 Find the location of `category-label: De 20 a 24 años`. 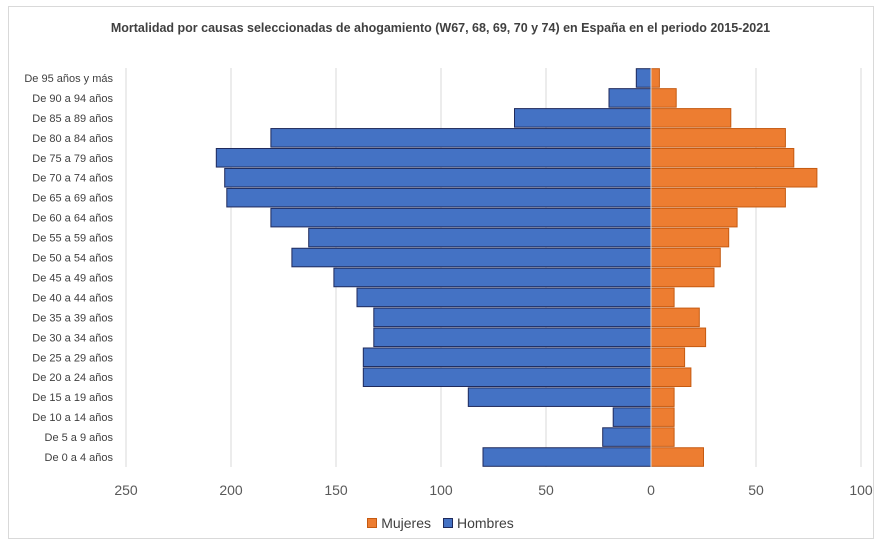

category-label: De 20 a 24 años is located at coordinates (72, 378).